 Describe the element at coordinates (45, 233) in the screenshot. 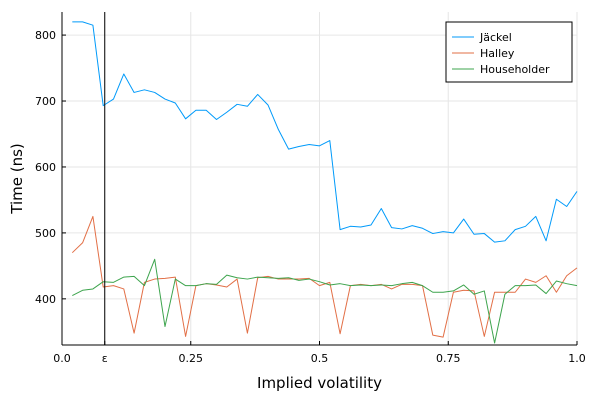

I see `y-tick-label: 500` at that location.